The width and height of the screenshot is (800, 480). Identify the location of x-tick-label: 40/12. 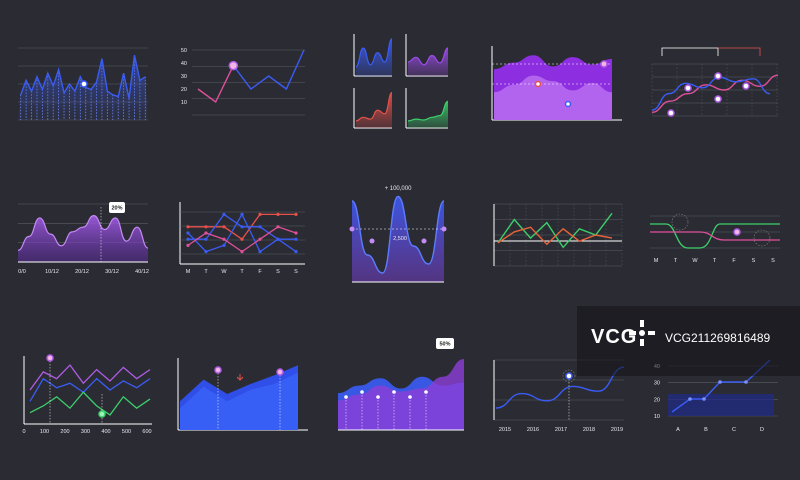
(142, 272).